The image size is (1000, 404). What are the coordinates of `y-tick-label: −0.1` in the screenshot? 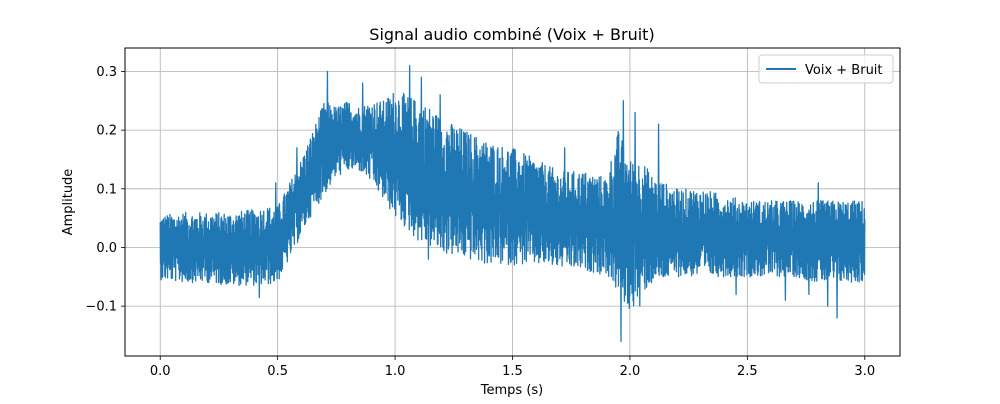 It's located at (101, 307).